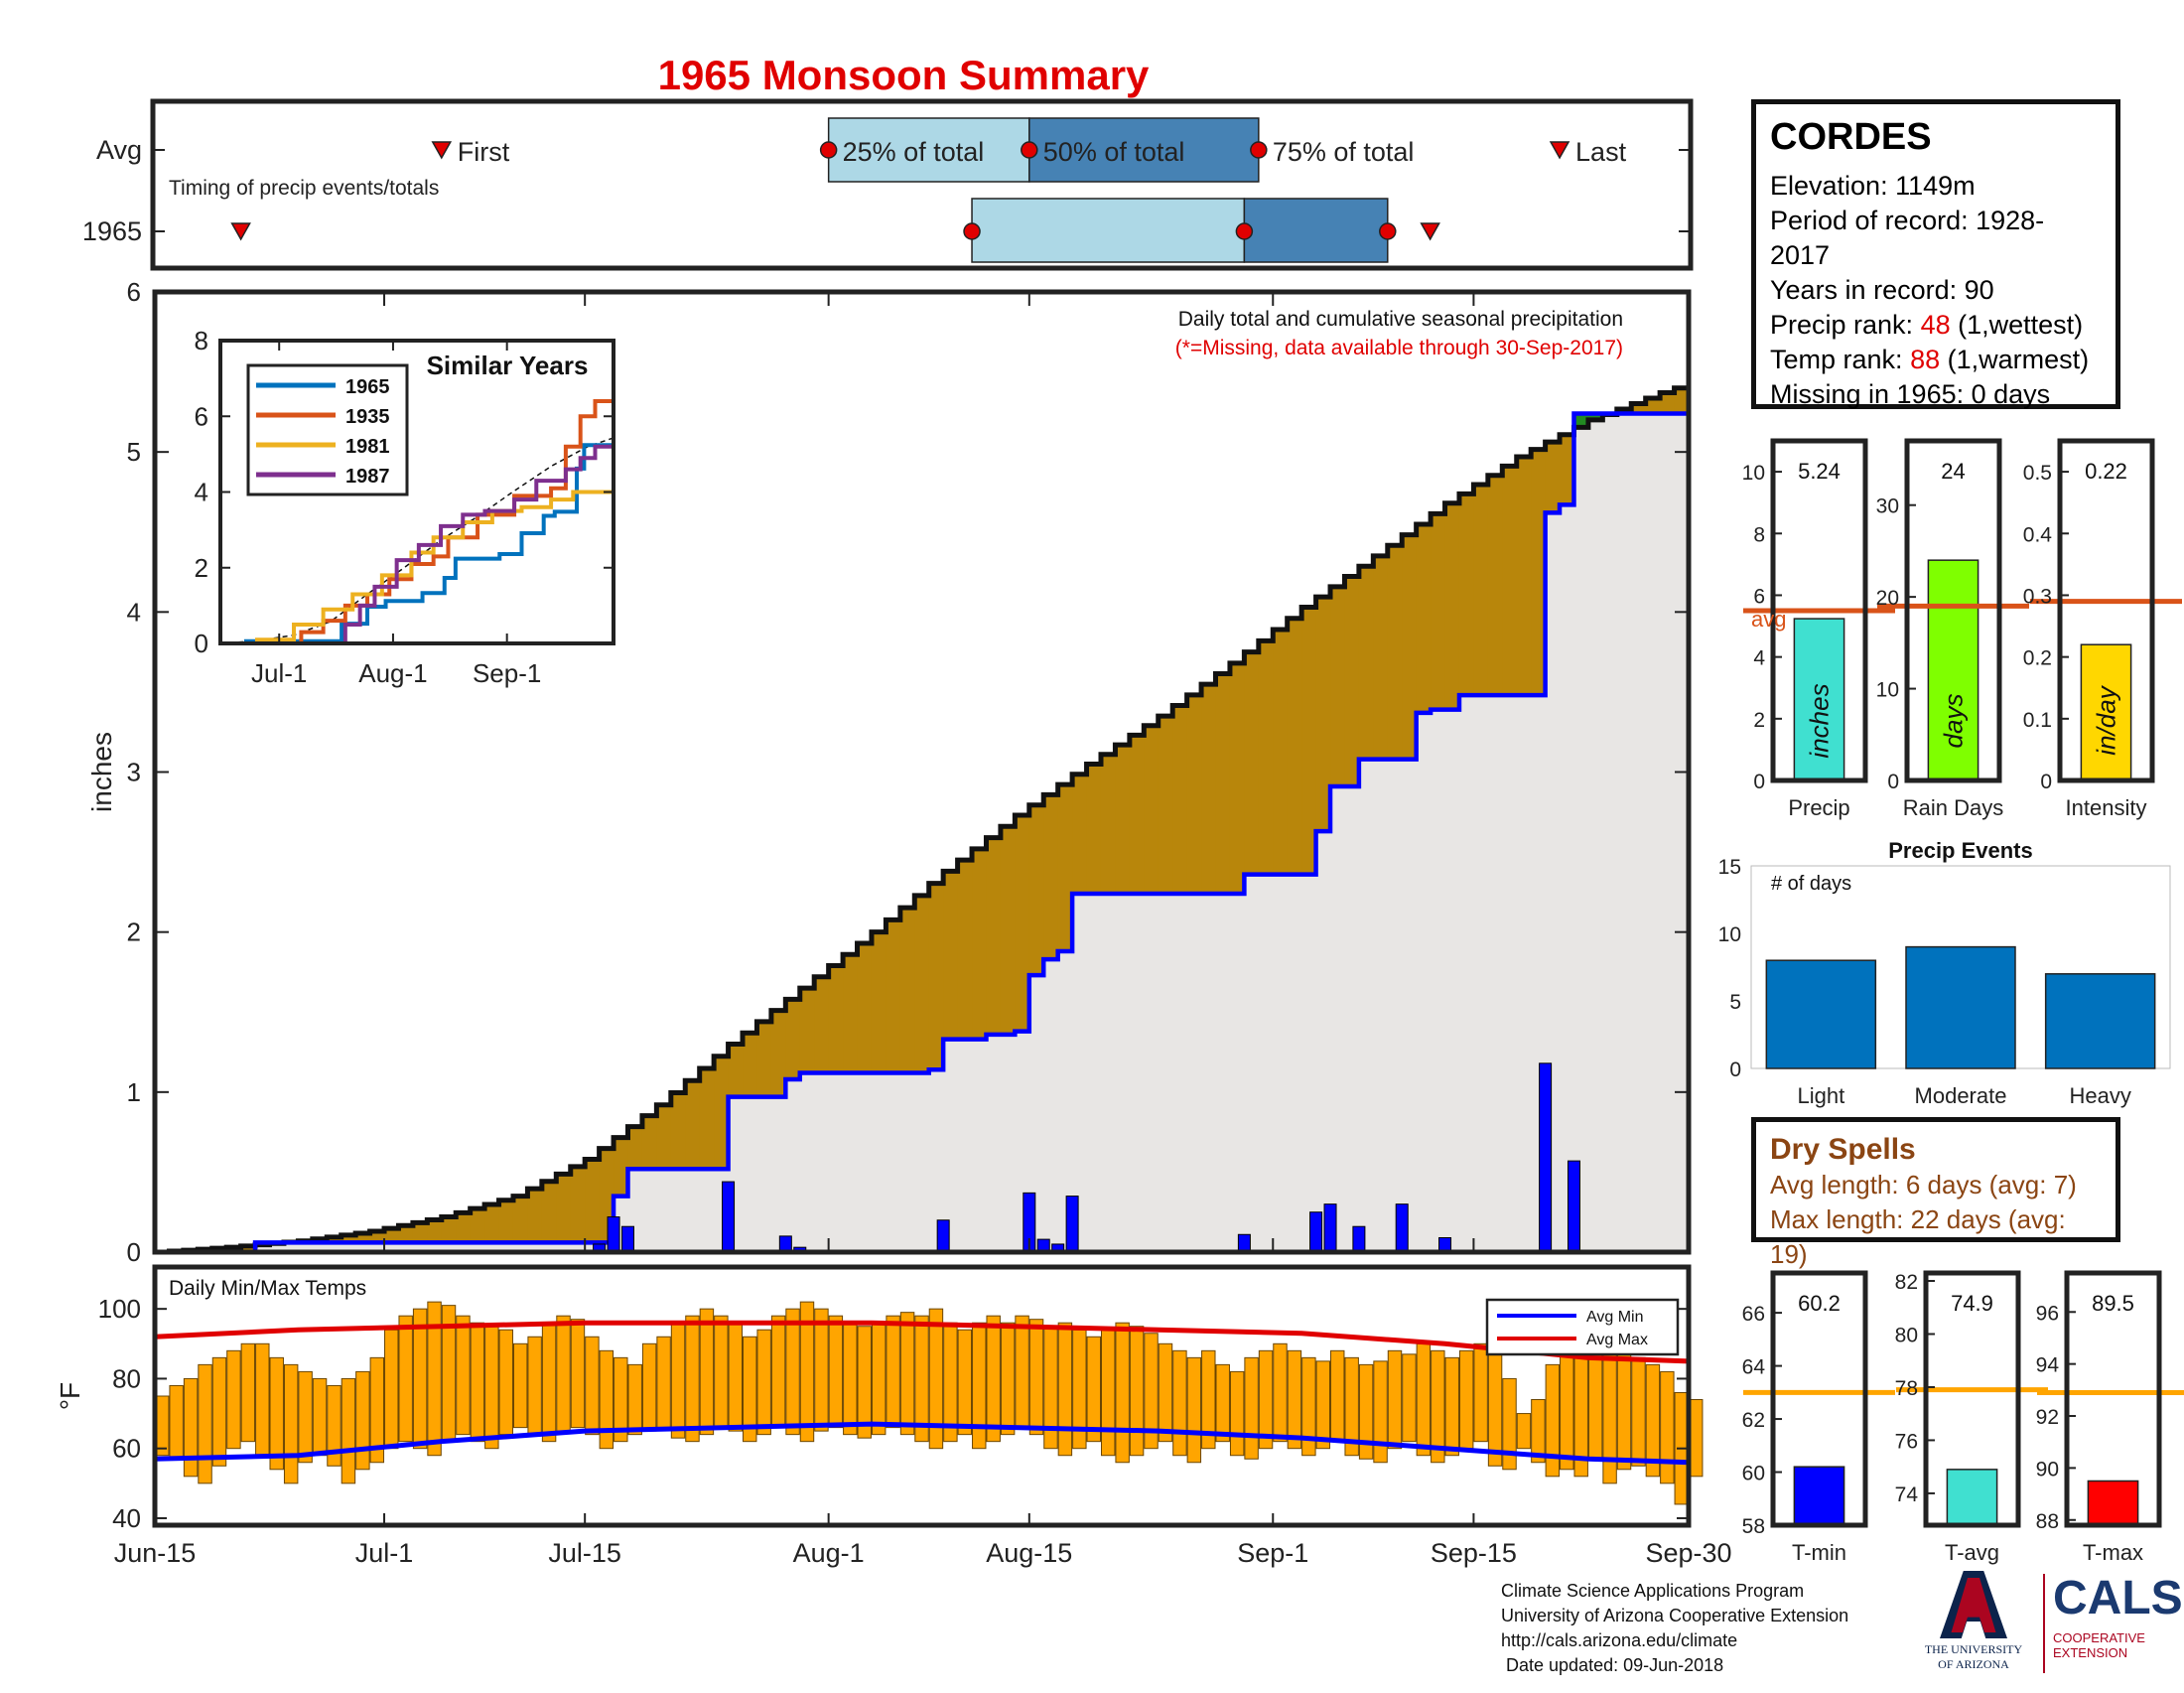  What do you see at coordinates (367, 387) in the screenshot?
I see `inset-legend-label-1965: 1965` at bounding box center [367, 387].